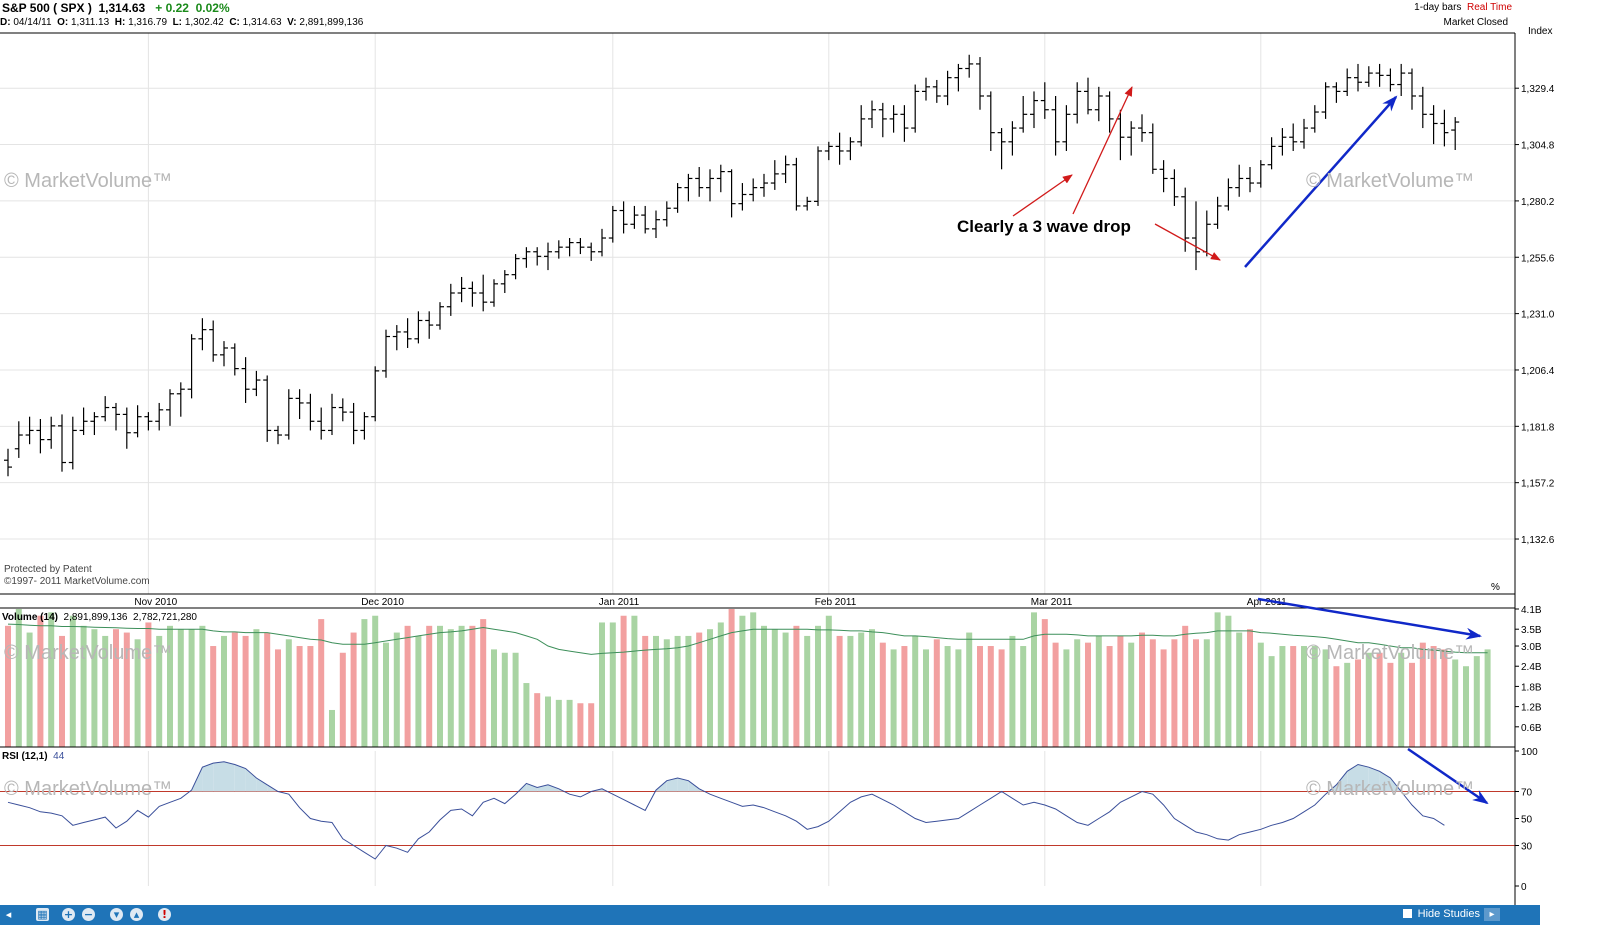 This screenshot has height=925, width=1600. I want to click on volume-tick-label: 3.5B, so click(1531, 630).